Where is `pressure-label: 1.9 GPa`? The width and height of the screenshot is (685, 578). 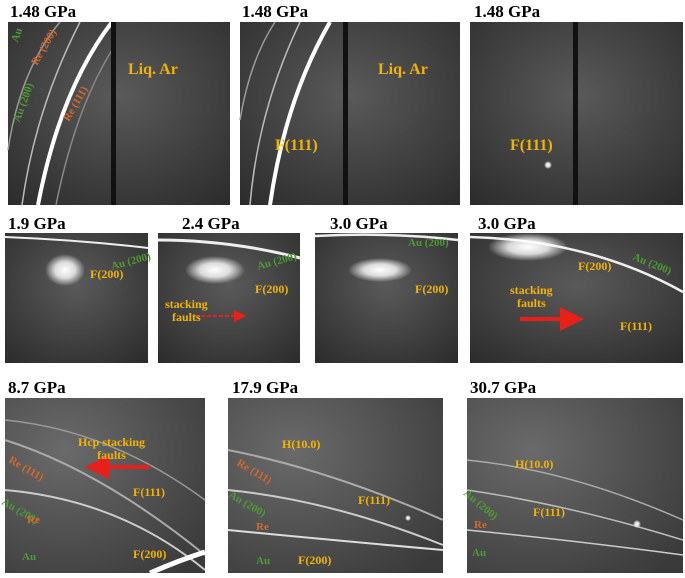 pressure-label: 1.9 GPa is located at coordinates (37, 223).